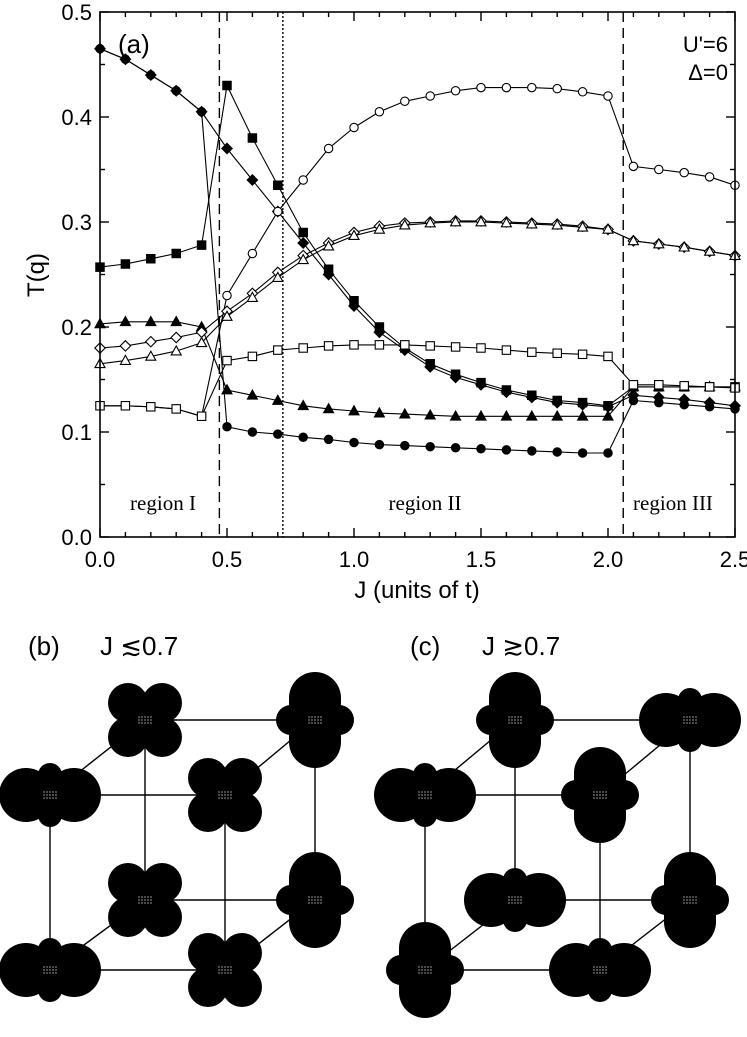 This screenshot has width=747, height=1037. What do you see at coordinates (425, 646) in the screenshot?
I see `panel-c-label: (c)` at bounding box center [425, 646].